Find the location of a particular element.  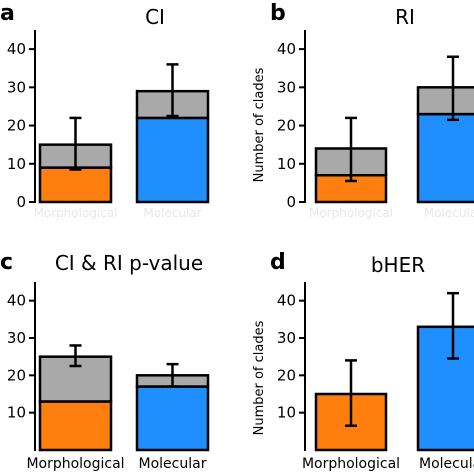

panel-letter: d is located at coordinates (278, 262).